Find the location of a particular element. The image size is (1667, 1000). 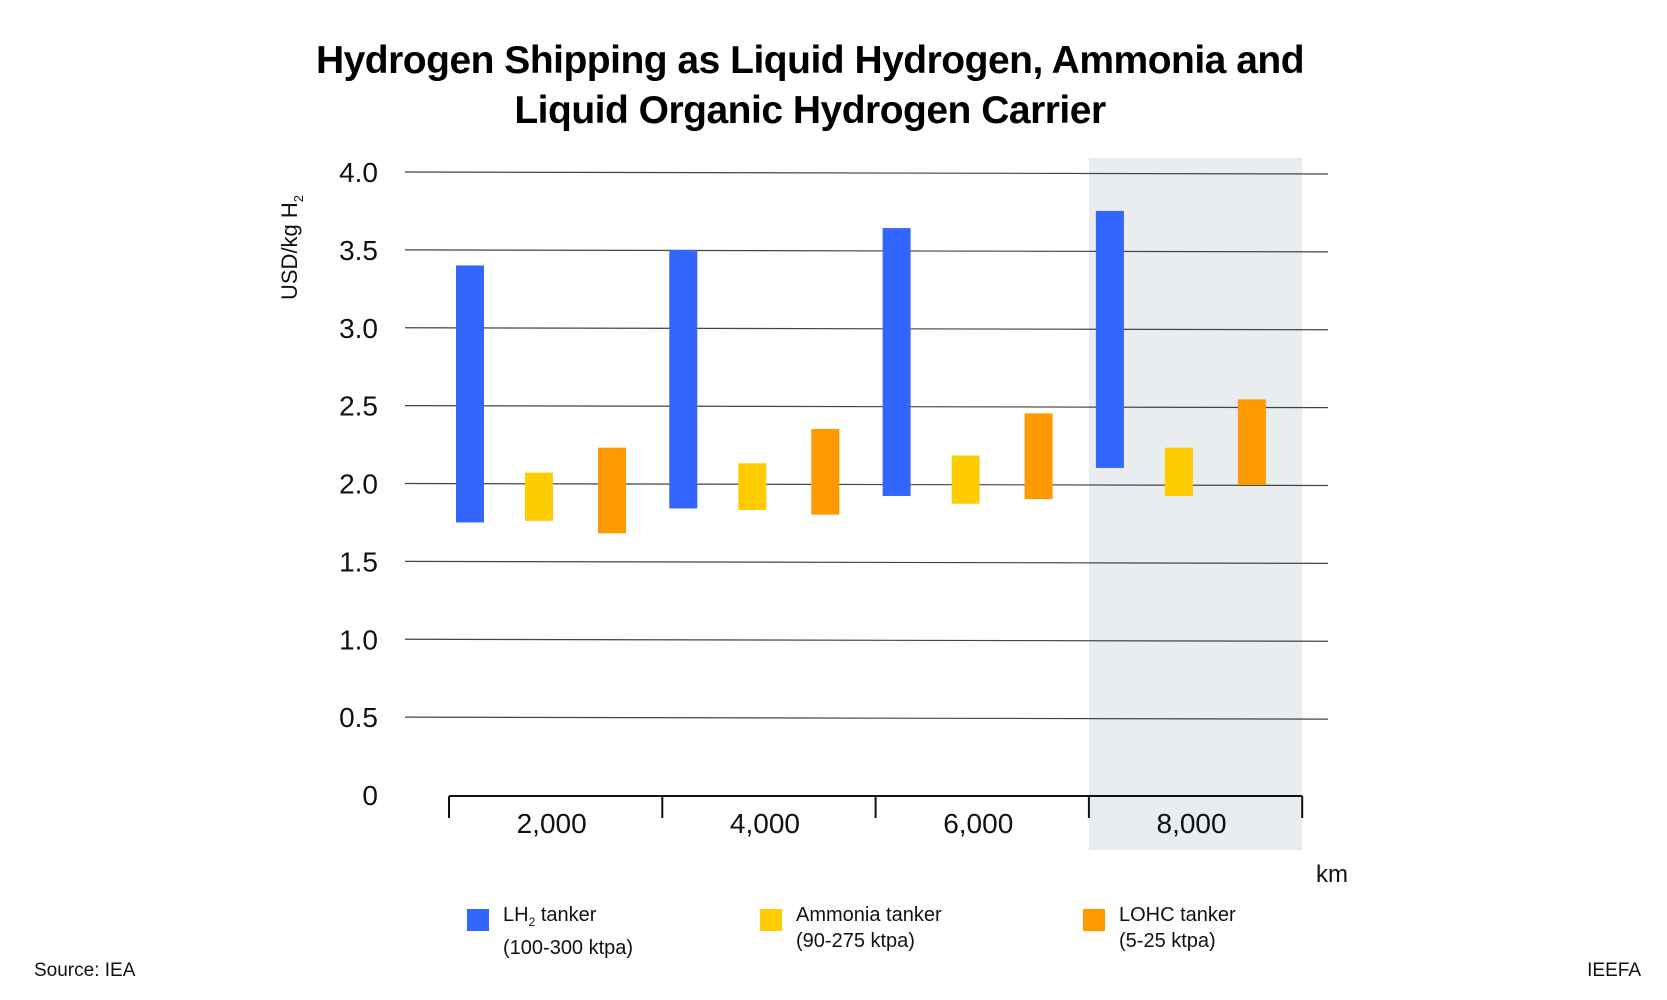

brand-label: IEEFA is located at coordinates (1614, 970).